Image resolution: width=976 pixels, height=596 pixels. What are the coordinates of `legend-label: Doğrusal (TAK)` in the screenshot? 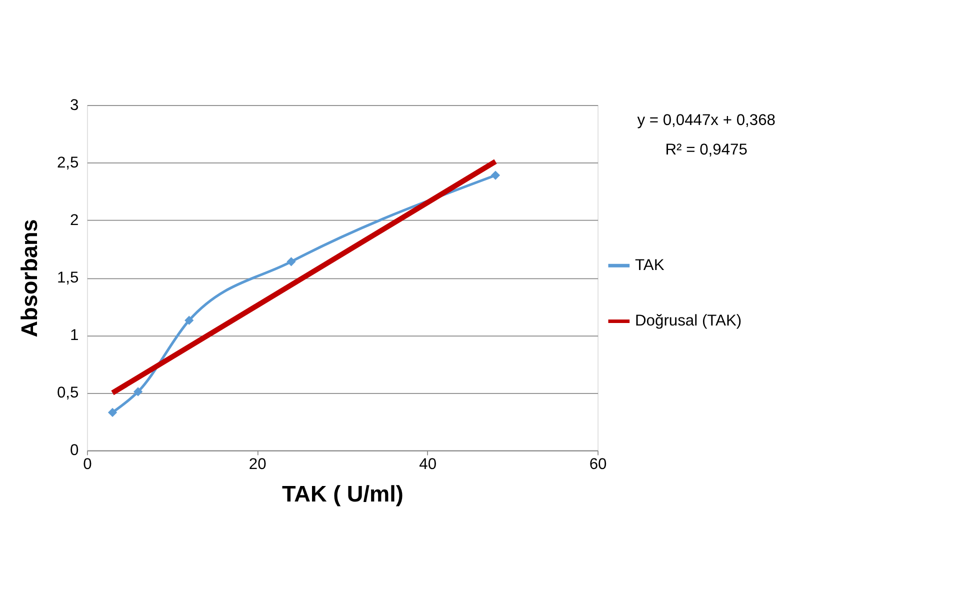 It's located at (688, 321).